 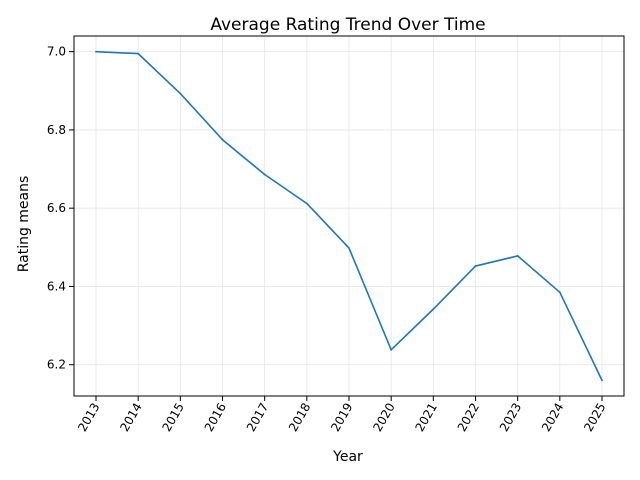 What do you see at coordinates (56, 130) in the screenshot?
I see `y-tick-label: 6.8` at bounding box center [56, 130].